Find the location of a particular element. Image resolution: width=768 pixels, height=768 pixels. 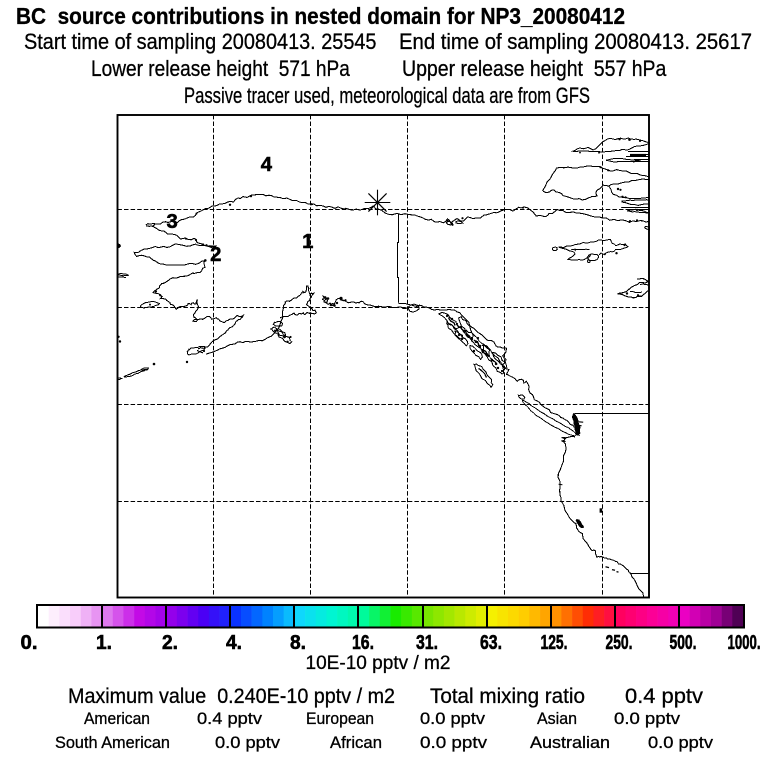

svg-text: 2 is located at coordinates (215, 255).